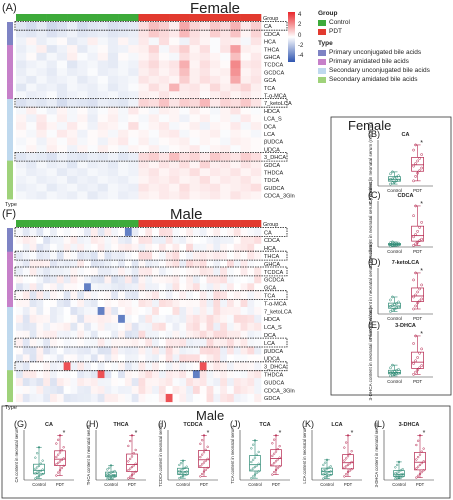  Describe the element at coordinates (270, 225) in the screenshot. I see `group-bar-label: Group` at that location.